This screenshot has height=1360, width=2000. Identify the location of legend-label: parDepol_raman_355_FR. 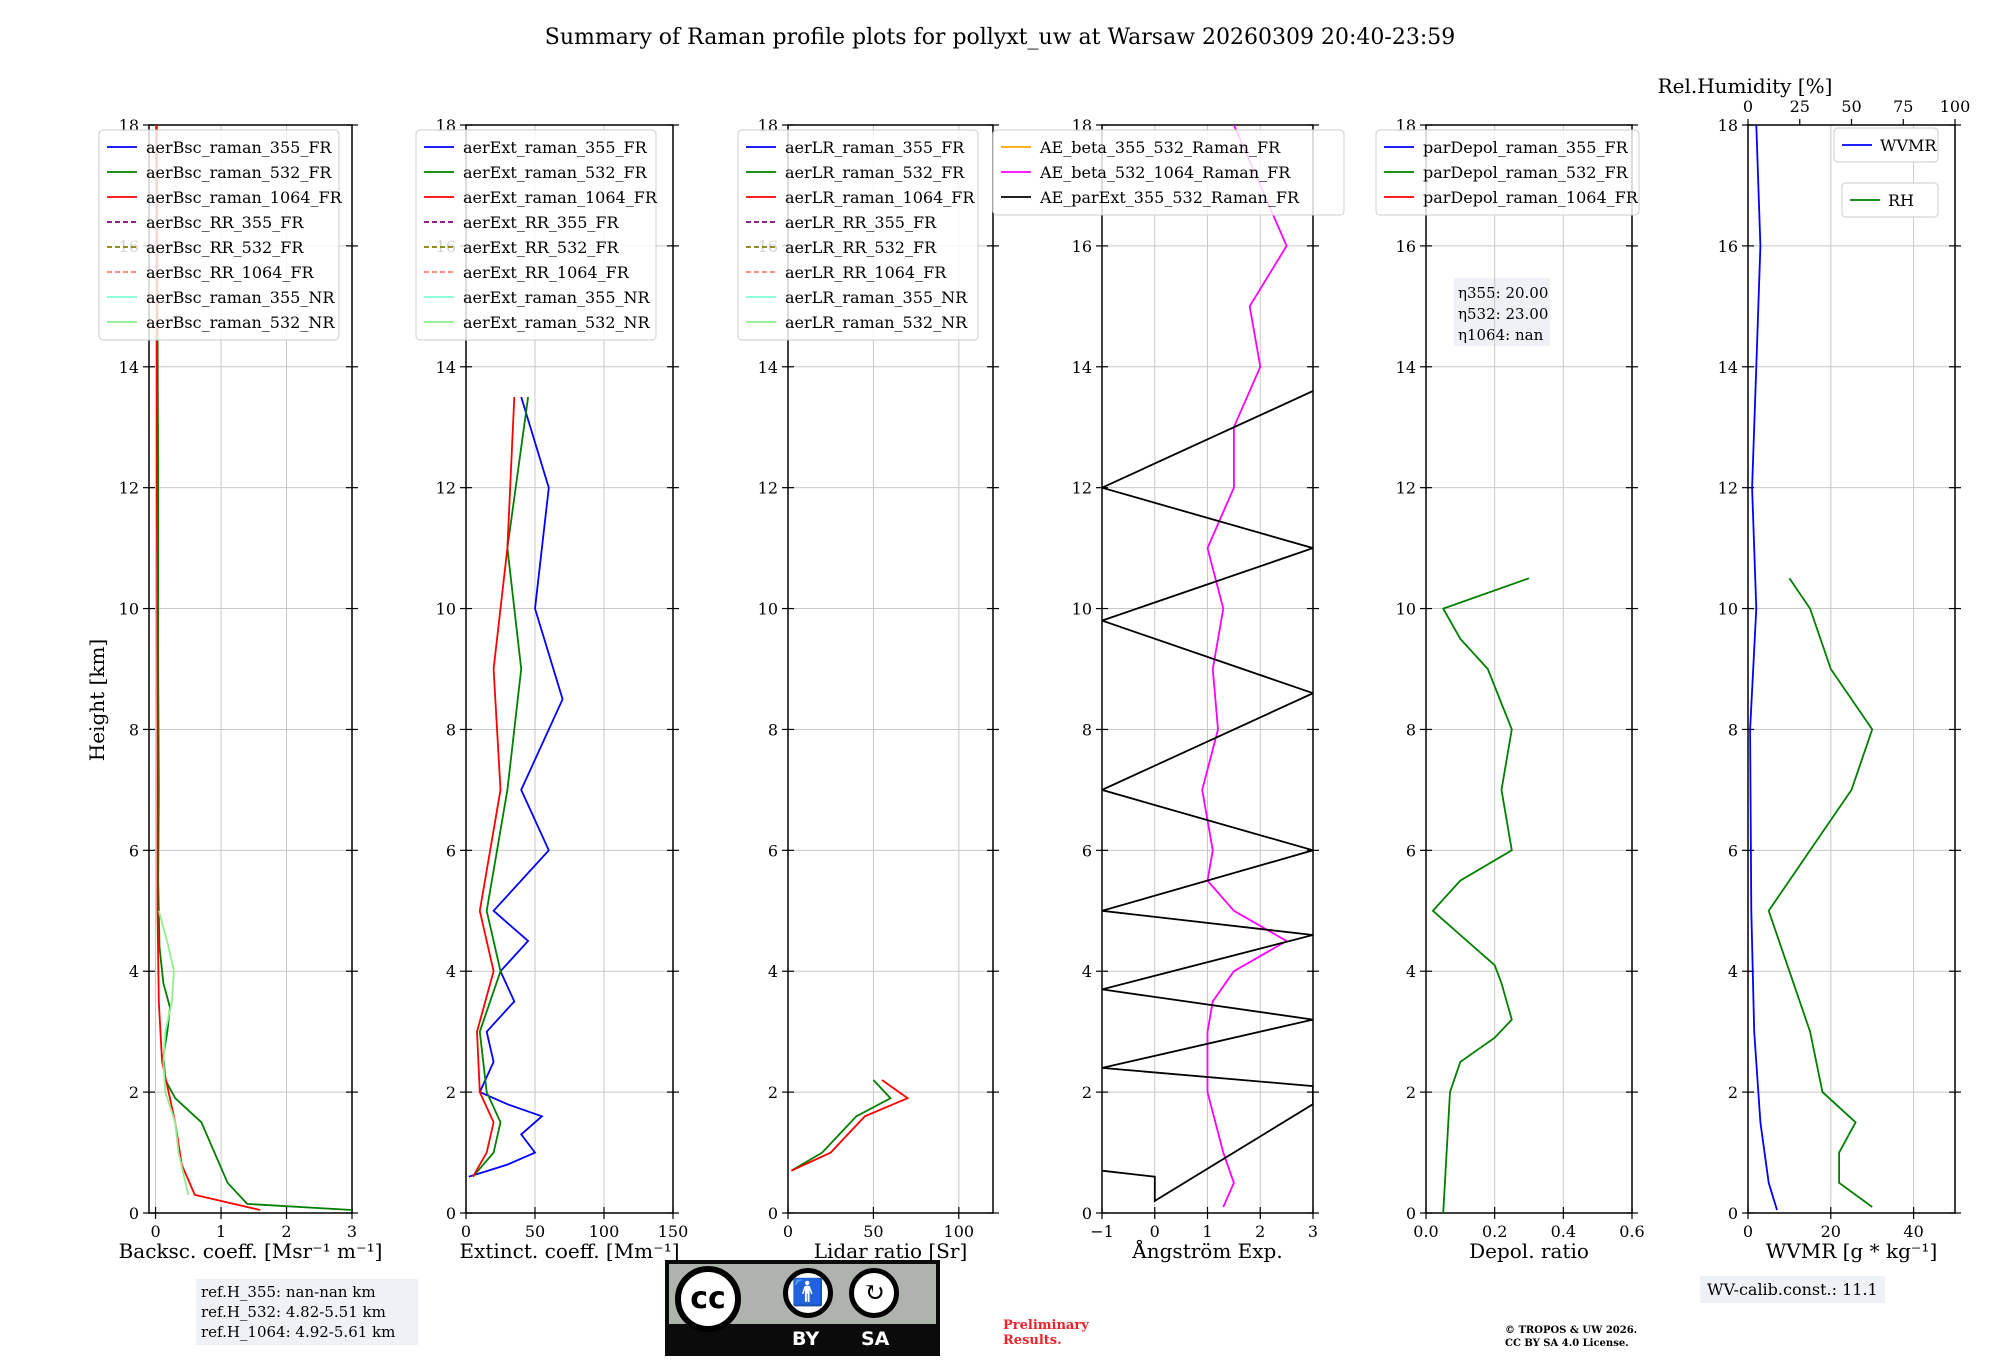
(1526, 147).